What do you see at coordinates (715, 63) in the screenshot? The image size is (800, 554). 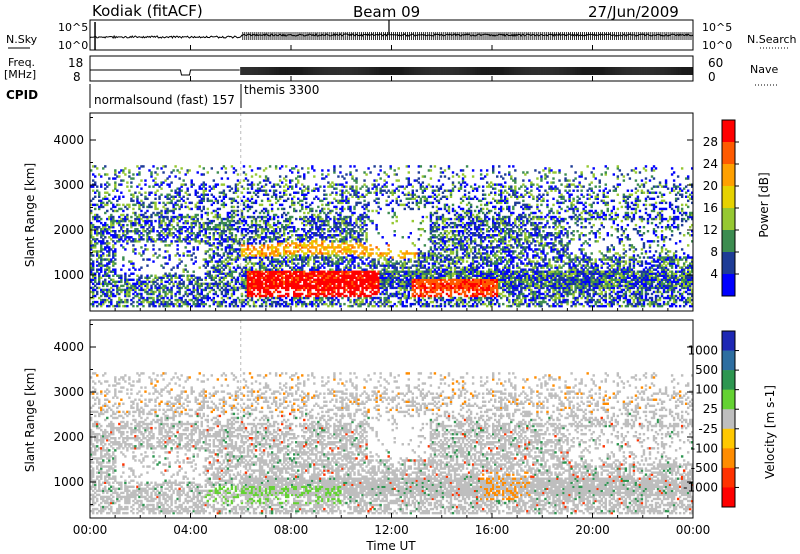 I see `nave-tick-top: 60` at bounding box center [715, 63].